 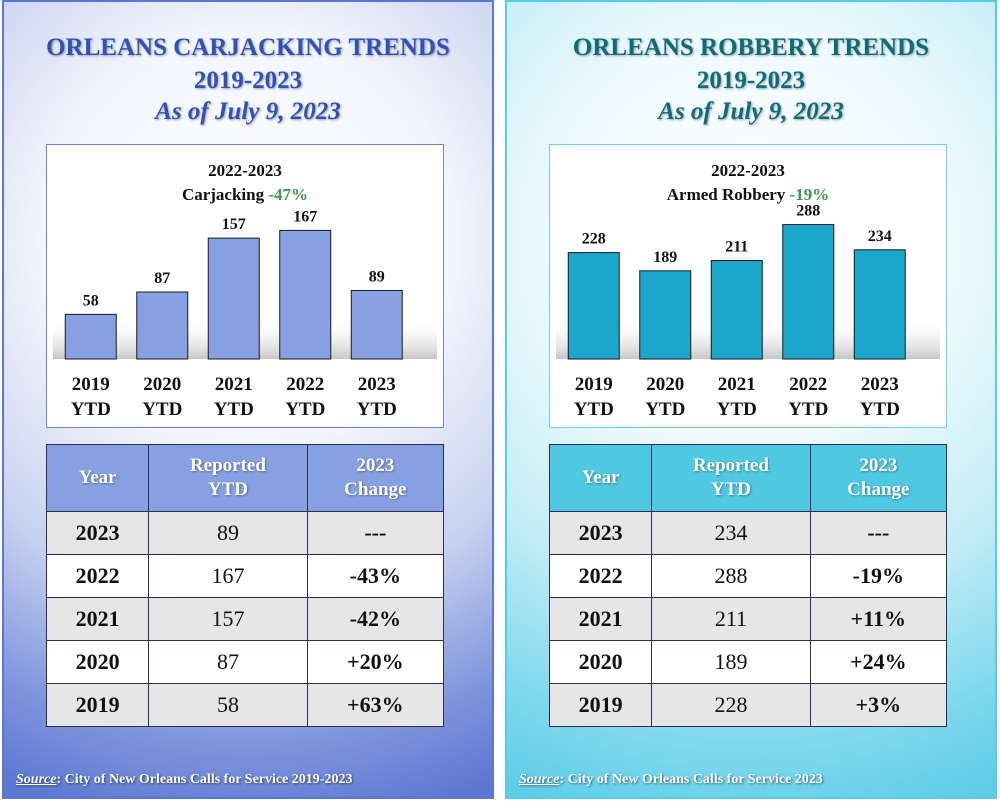 I want to click on cell-reported: 87, so click(x=228, y=662).